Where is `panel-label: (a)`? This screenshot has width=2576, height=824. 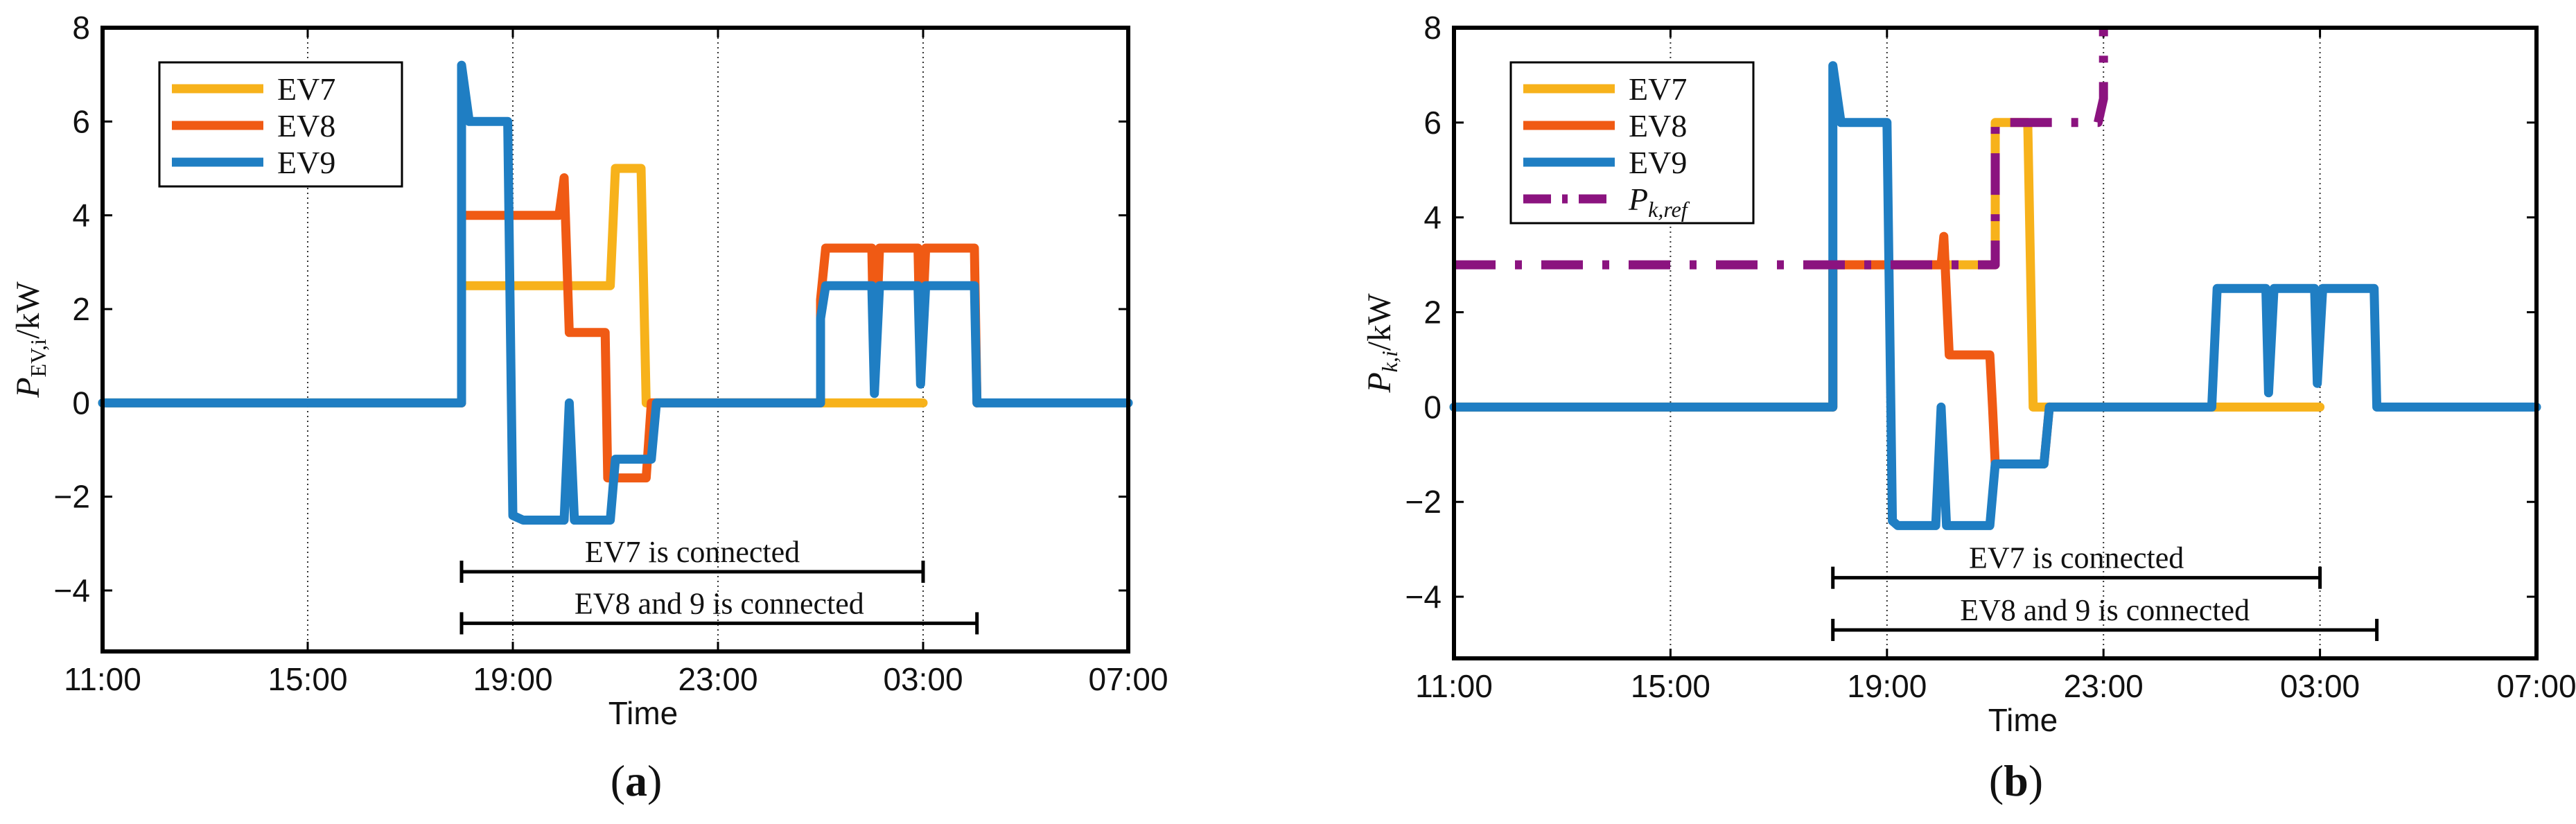
panel-label: (a) is located at coordinates (637, 780).